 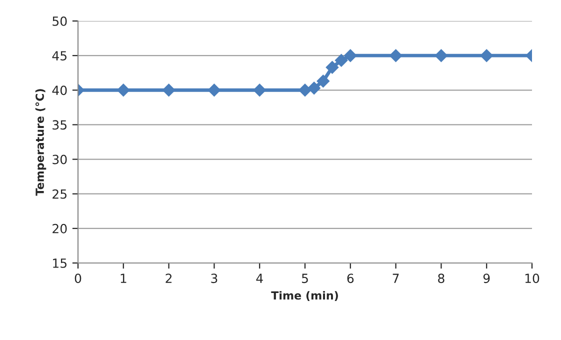 What do you see at coordinates (59, 159) in the screenshot?
I see `y-tick-label: 30` at bounding box center [59, 159].